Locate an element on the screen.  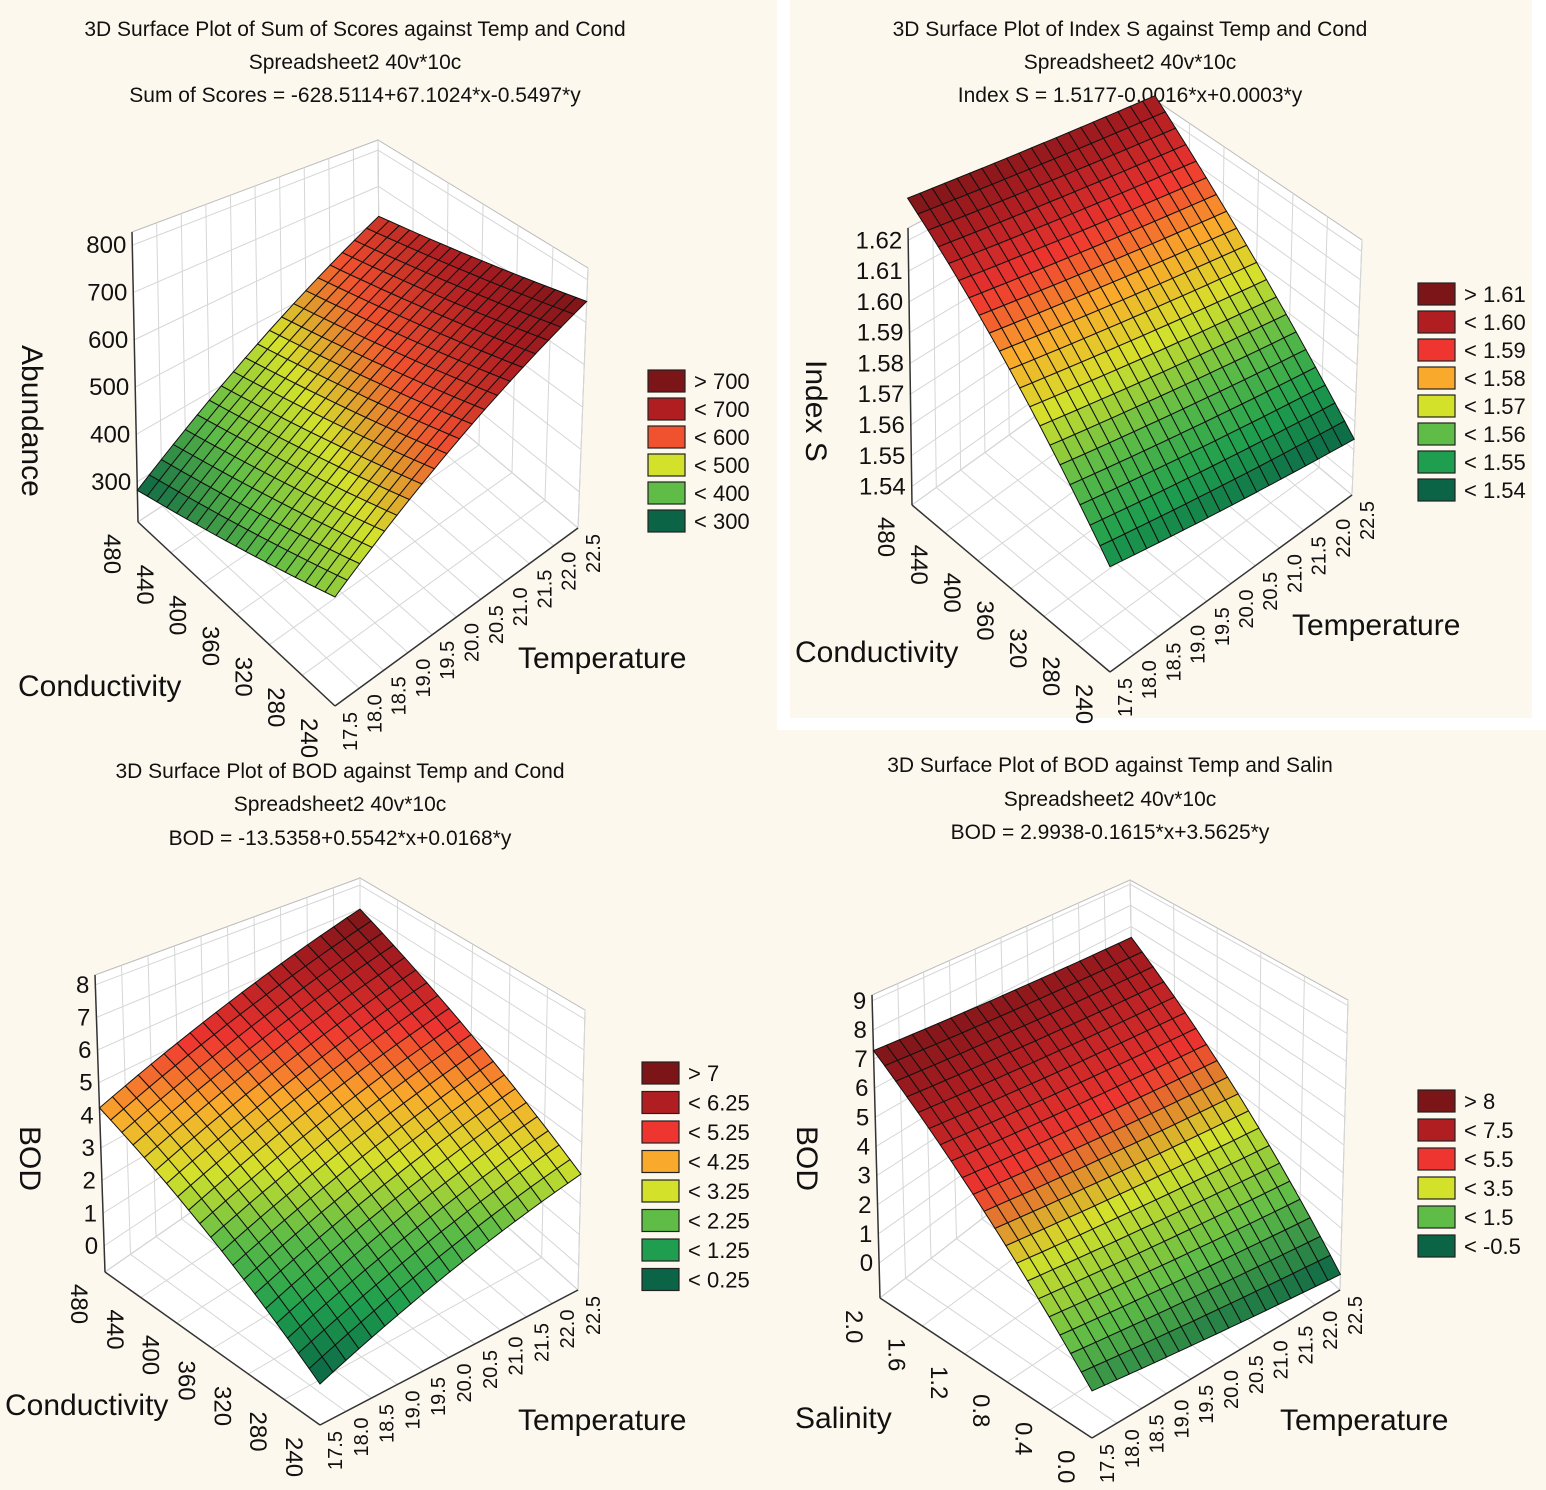
z-tick-label: 1.57 is located at coordinates (881, 394).